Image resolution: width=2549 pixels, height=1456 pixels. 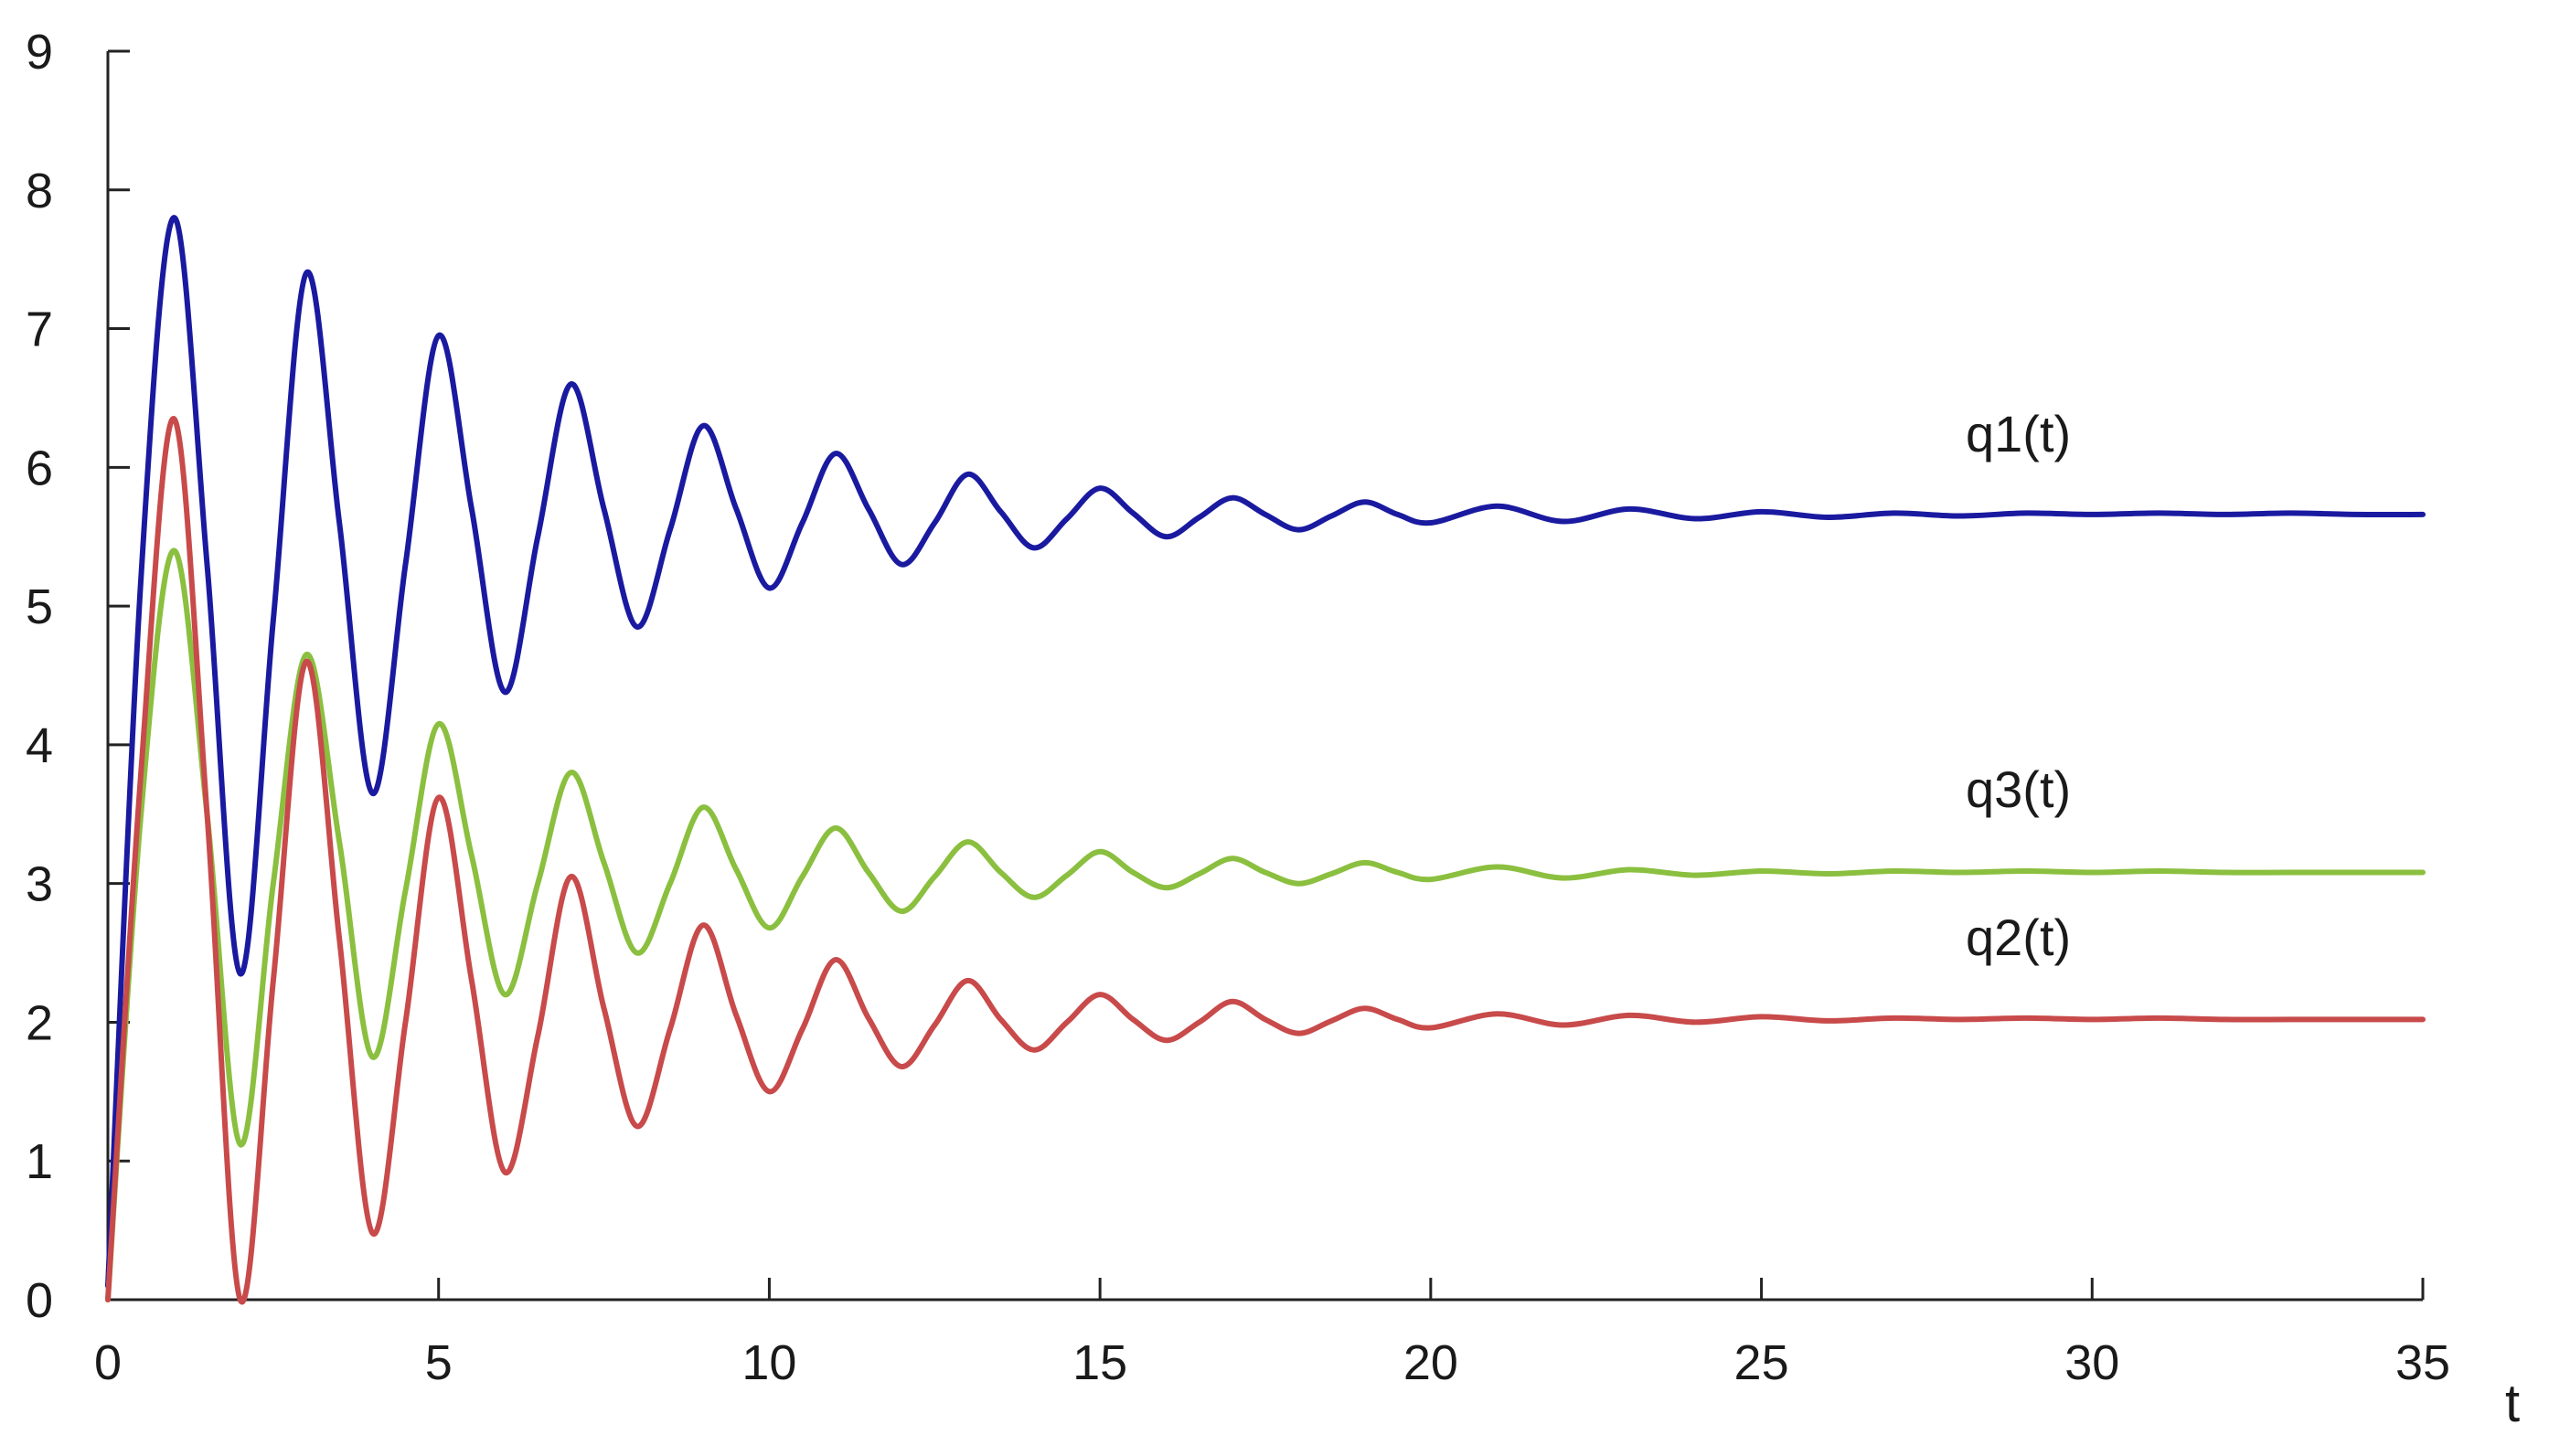 I want to click on series-label-q2: q2(t), so click(x=2019, y=938).